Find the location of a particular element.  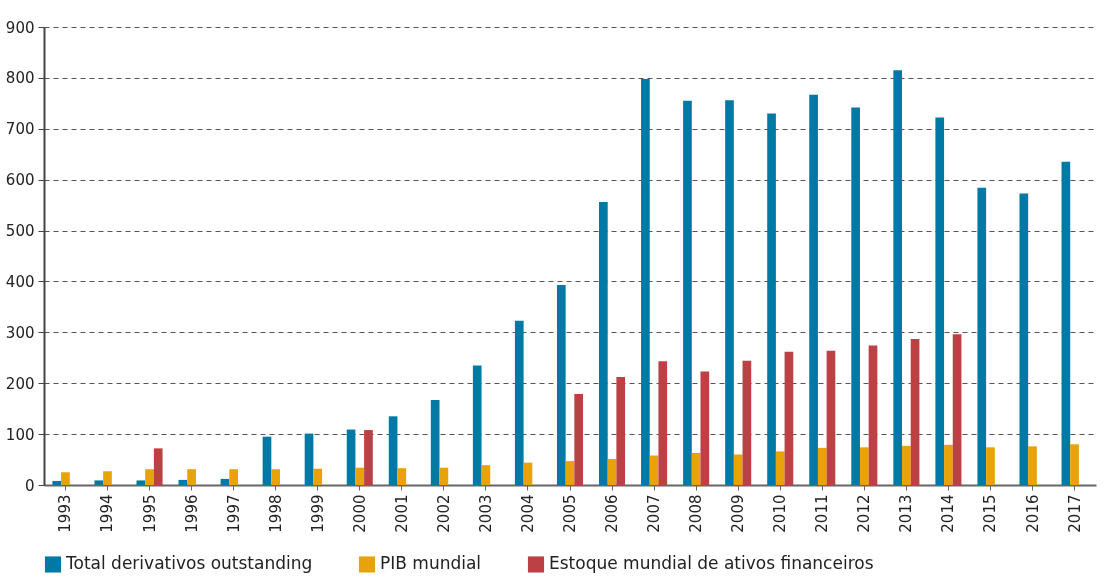

y-tick-label: 600 is located at coordinates (20, 180).